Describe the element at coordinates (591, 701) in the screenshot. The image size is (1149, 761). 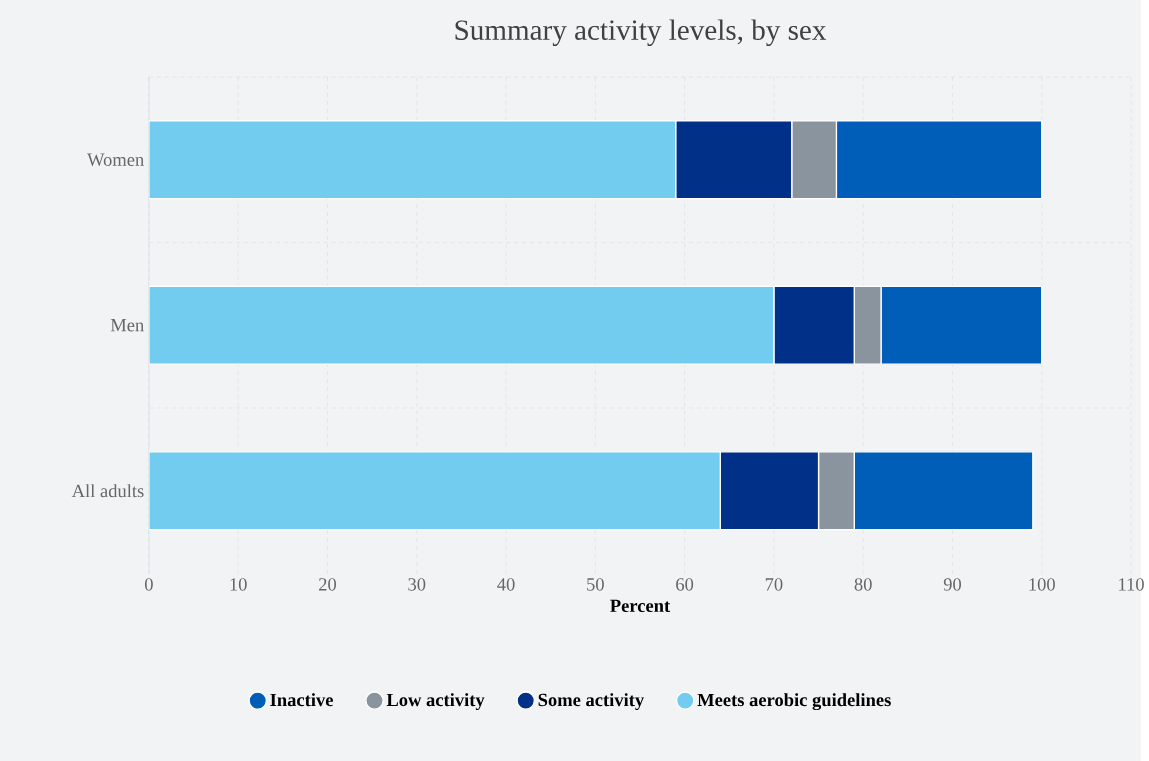
I see `legend-label: Some activity` at that location.